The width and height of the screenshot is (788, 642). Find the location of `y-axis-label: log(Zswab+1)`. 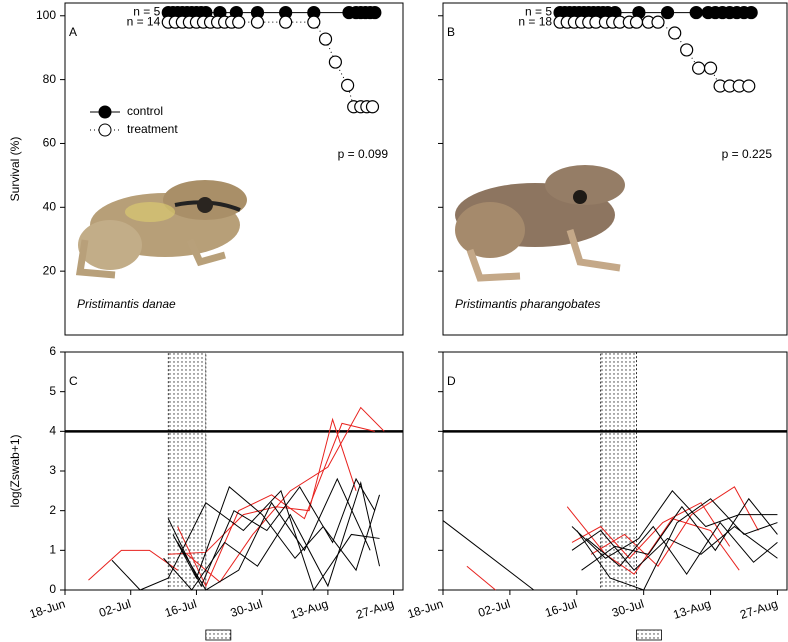

y-axis-label: log(Zswab+1) is located at coordinates (15, 470).